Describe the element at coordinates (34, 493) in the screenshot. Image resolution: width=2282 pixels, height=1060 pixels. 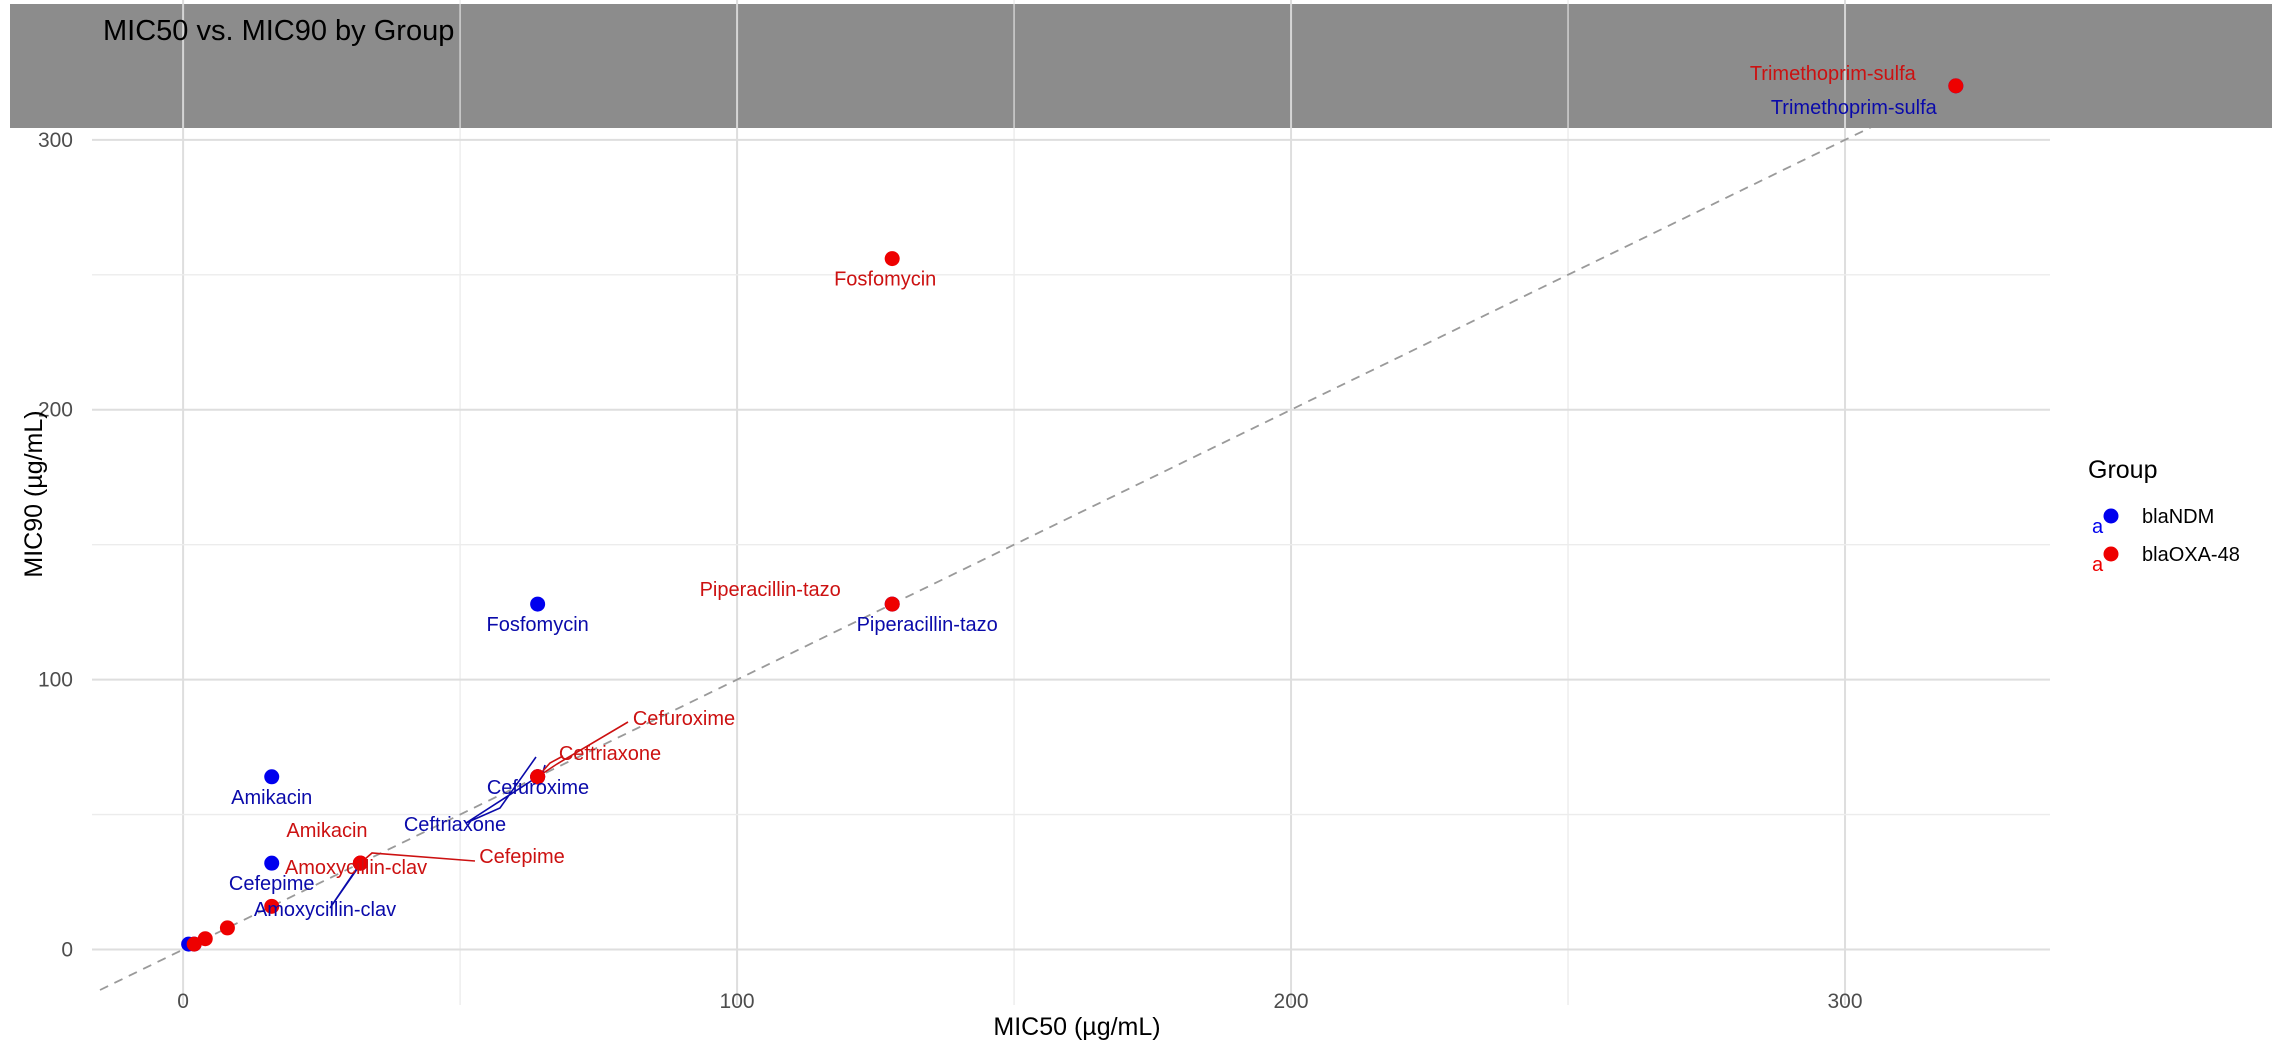
I see `y-axis-title: MIC90 (µg/mL)` at that location.